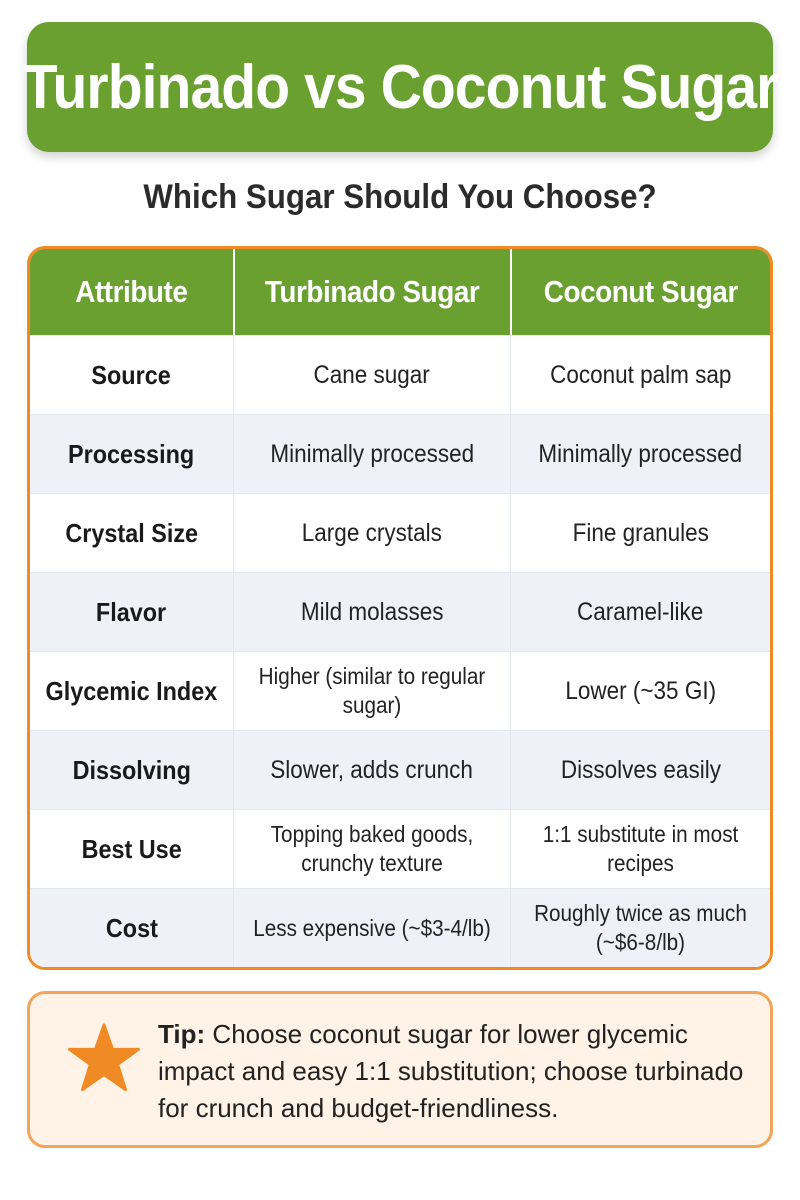  I want to click on table-row: Flavor Mild molasses Caramel-like, so click(400, 611).